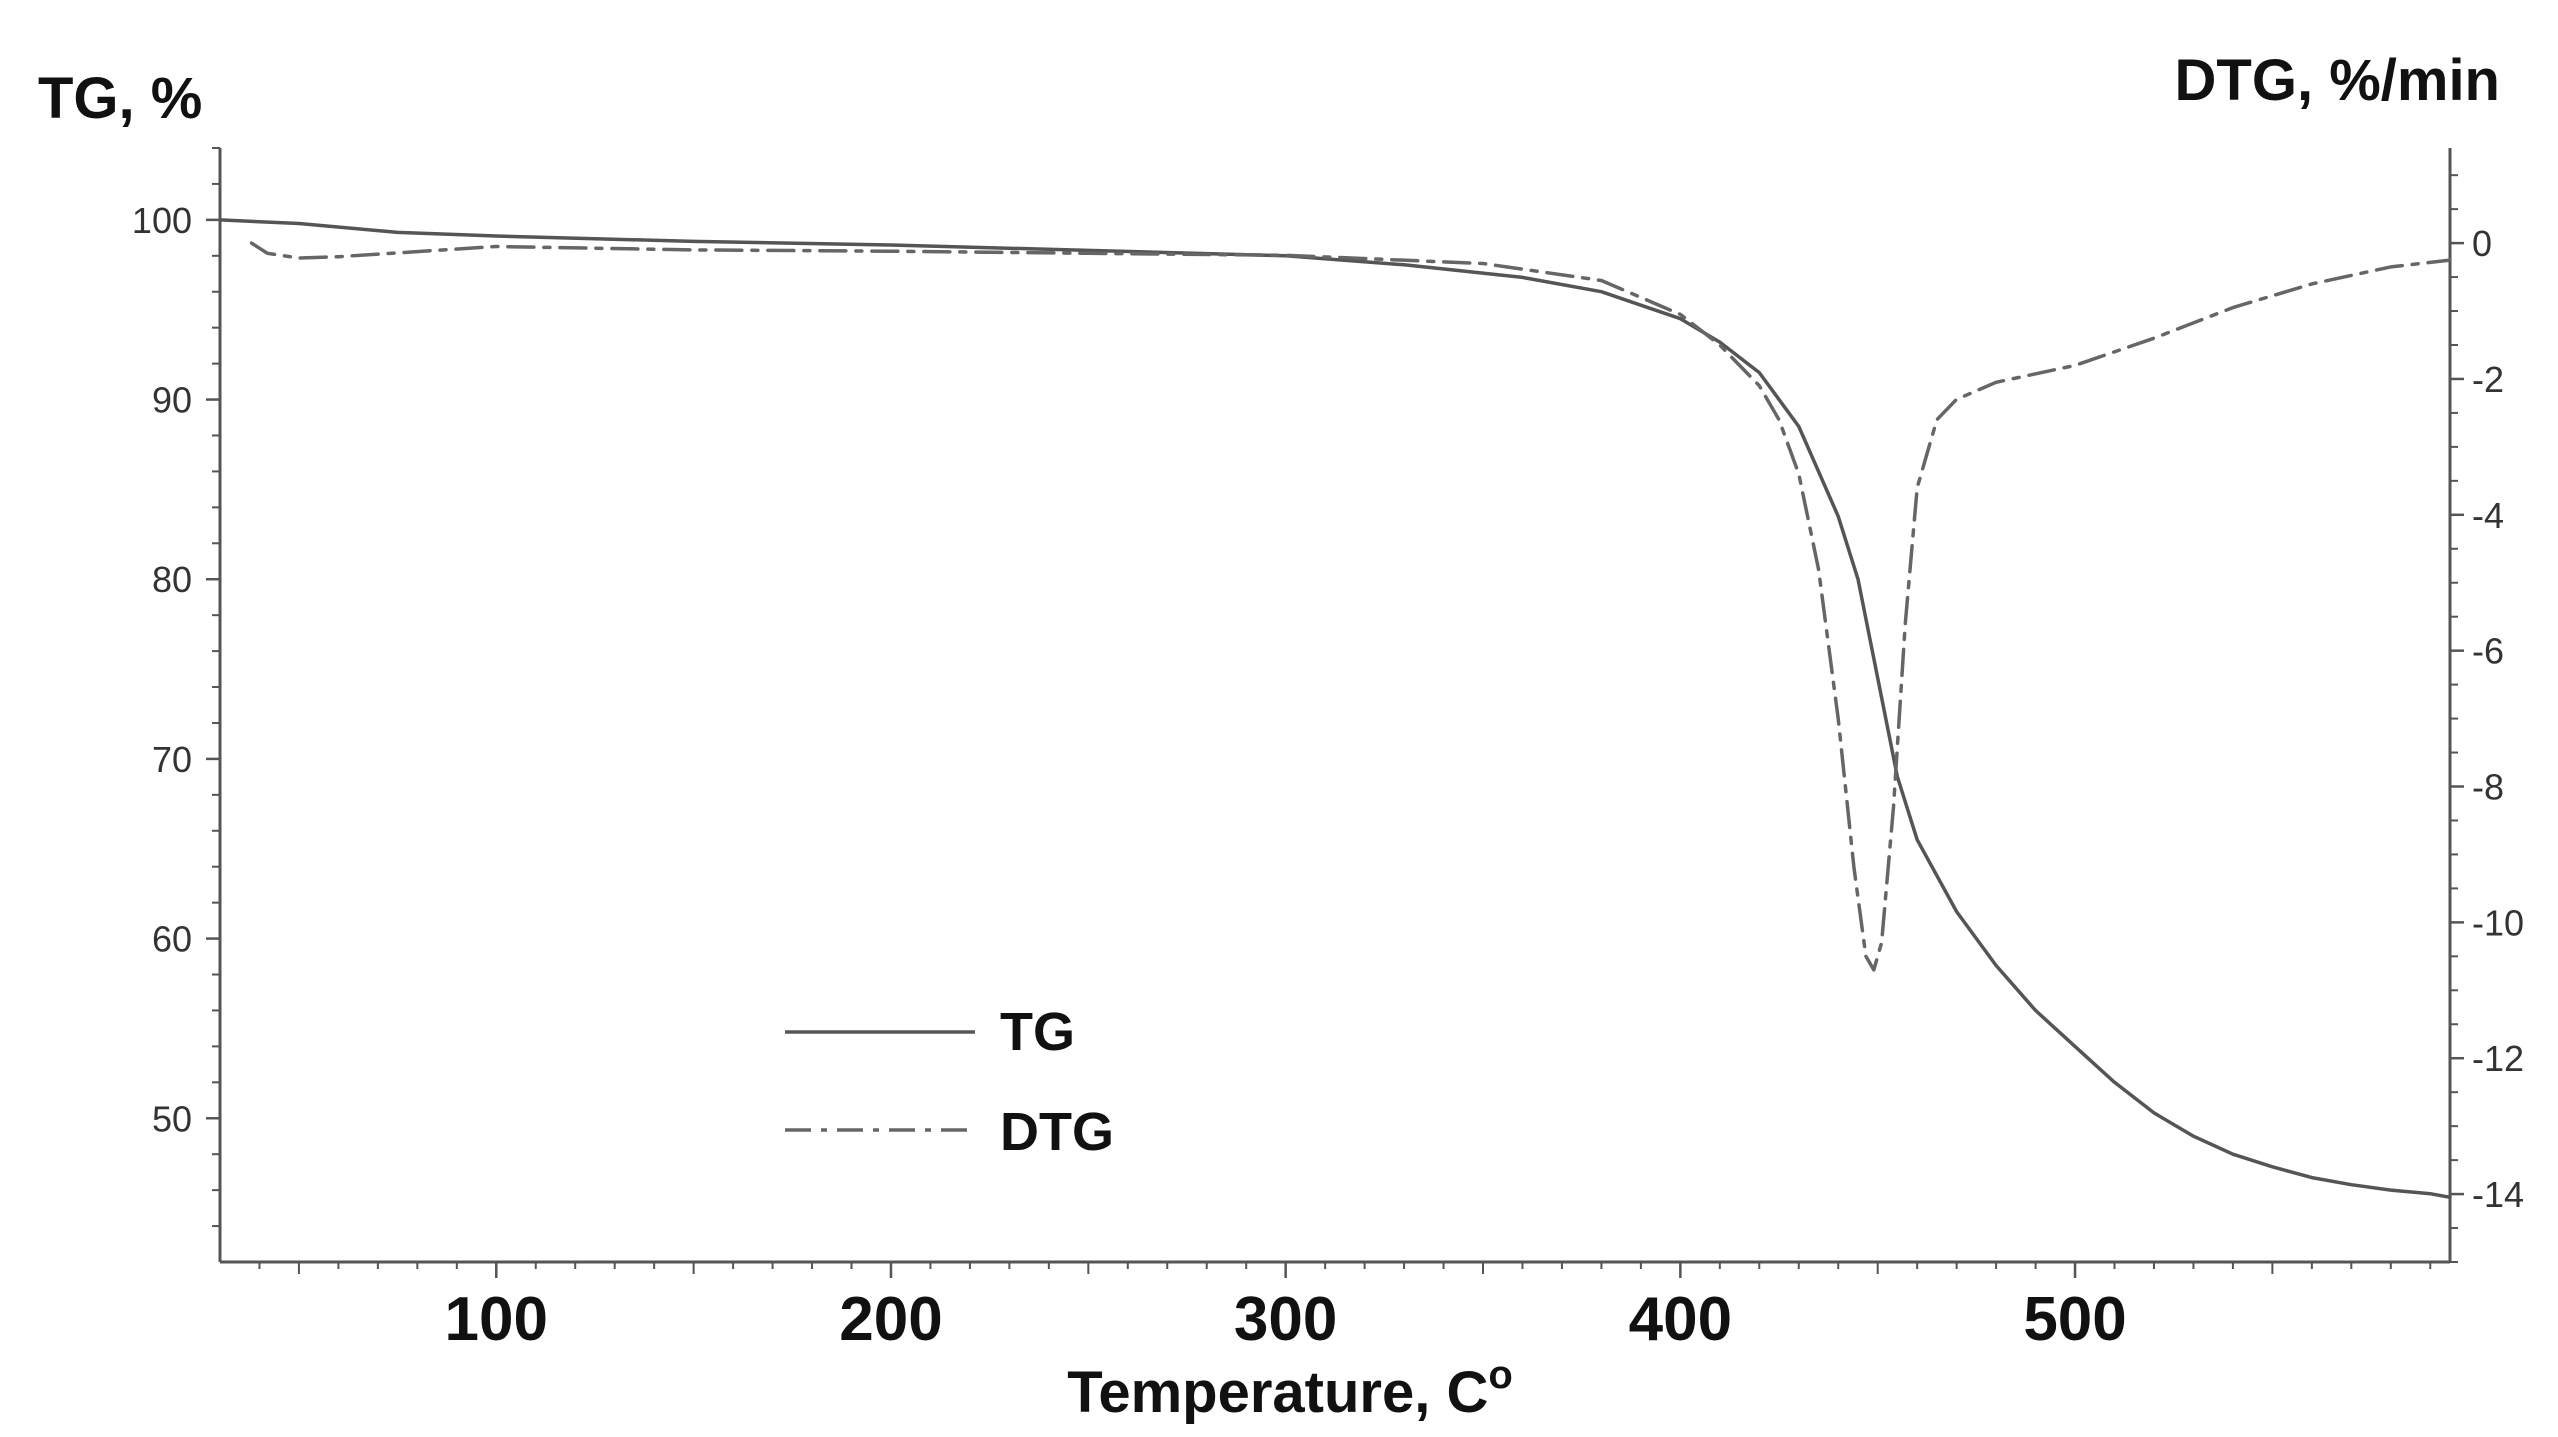 The height and width of the screenshot is (1437, 2558). What do you see at coordinates (172, 579) in the screenshot?
I see `y-left-tick-label: 80` at bounding box center [172, 579].